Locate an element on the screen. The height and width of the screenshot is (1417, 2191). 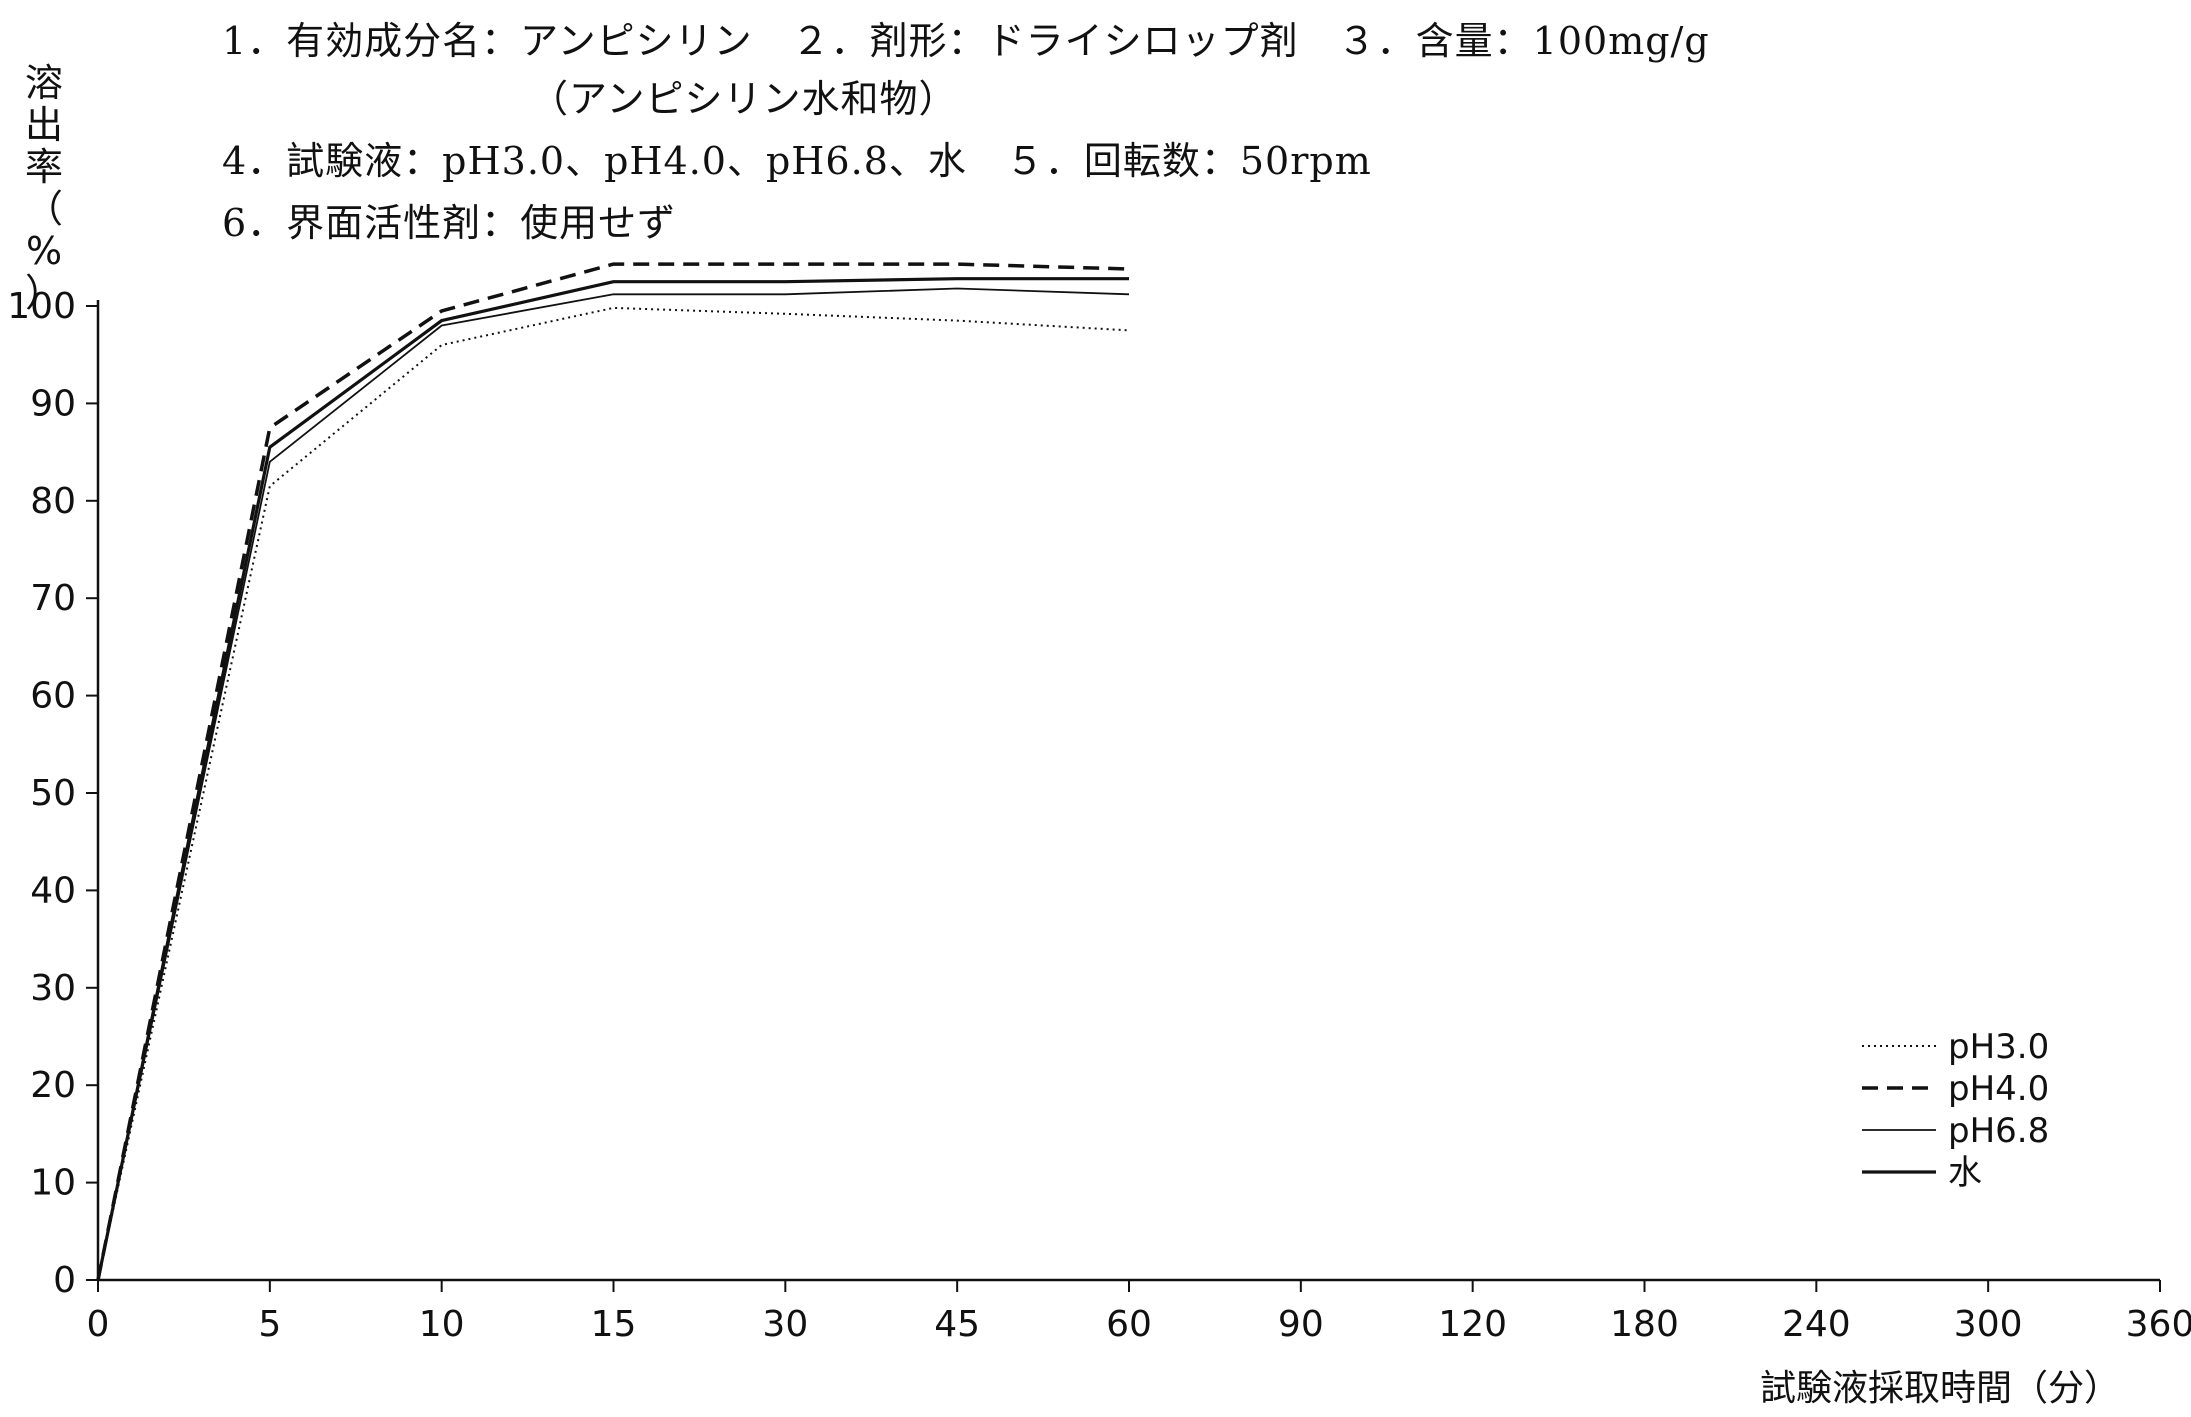
x-tick-label: 5 is located at coordinates (269, 1324).